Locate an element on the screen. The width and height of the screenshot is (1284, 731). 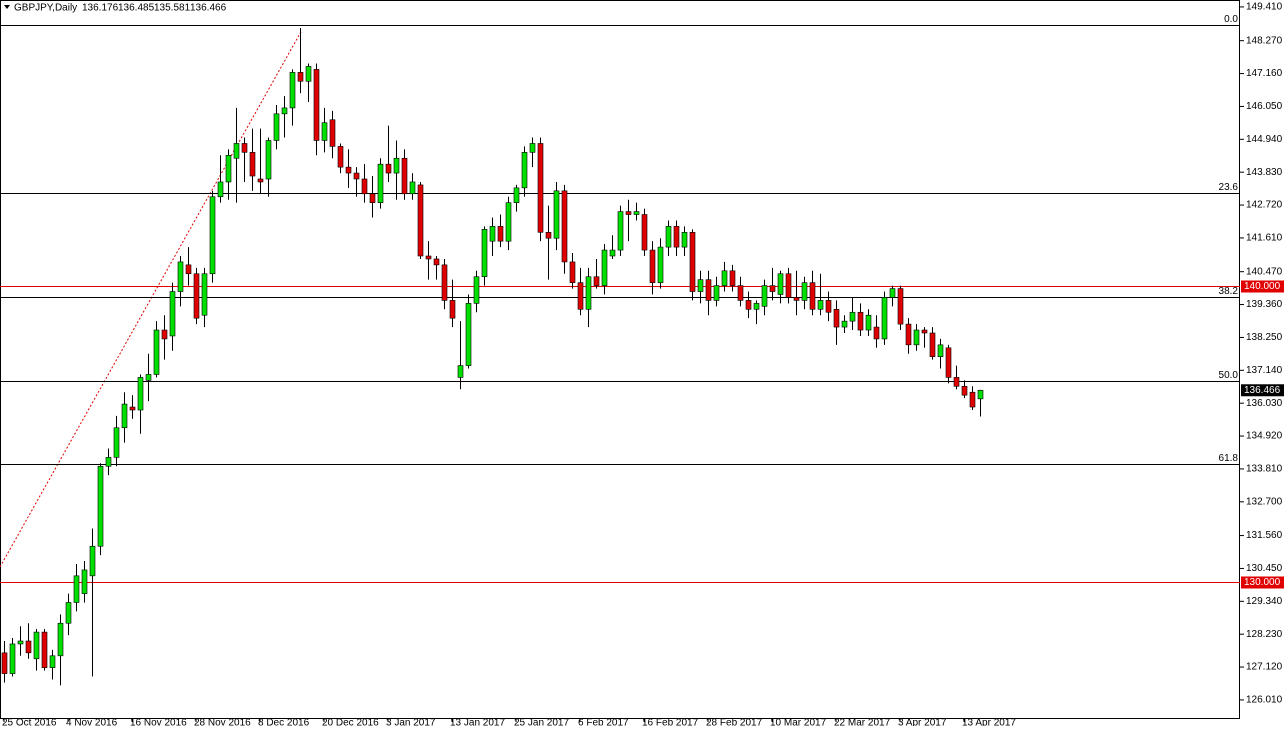
ohlc-low: 135.581 is located at coordinates (172, 8).